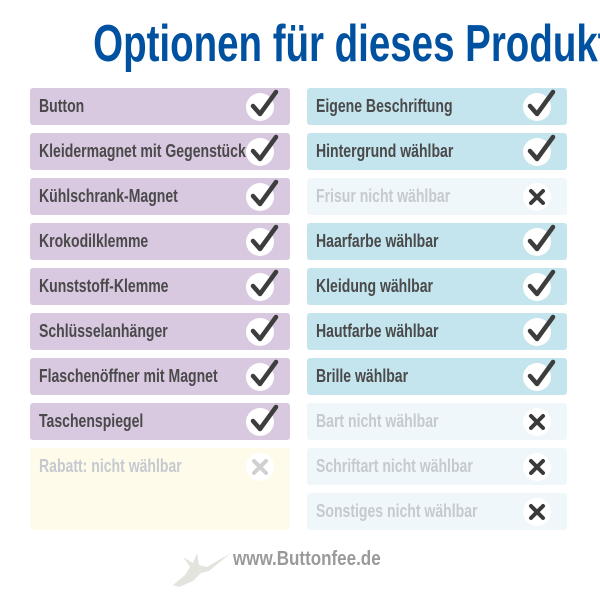 The image size is (600, 600). I want to click on item-label: Flaschenöffner mit Magnet, so click(128, 376).